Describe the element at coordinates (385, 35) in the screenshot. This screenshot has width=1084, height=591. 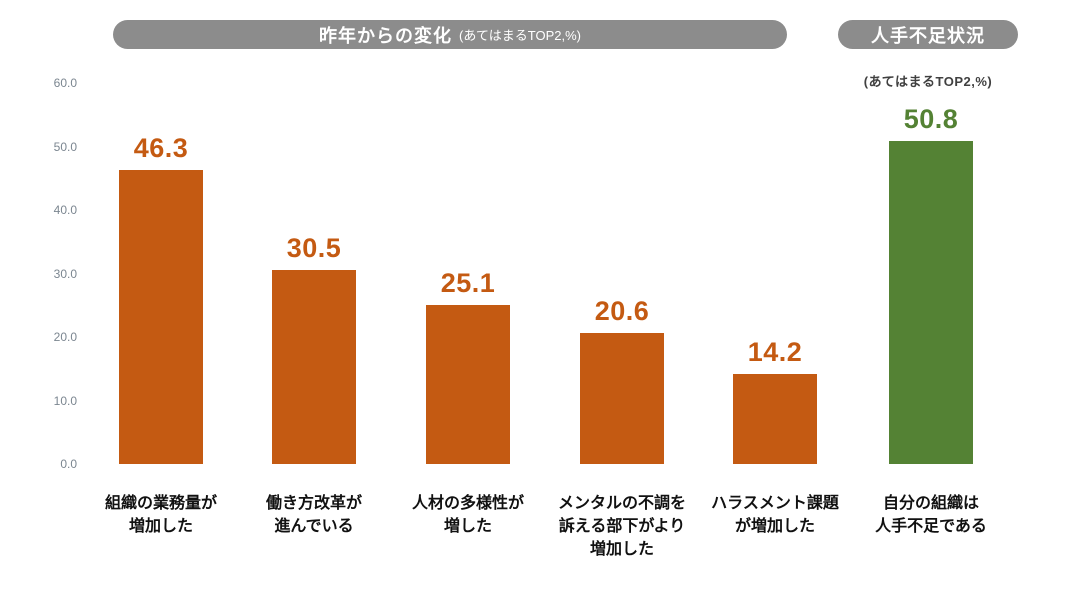
I see `main-title: 昨年からの変化` at that location.